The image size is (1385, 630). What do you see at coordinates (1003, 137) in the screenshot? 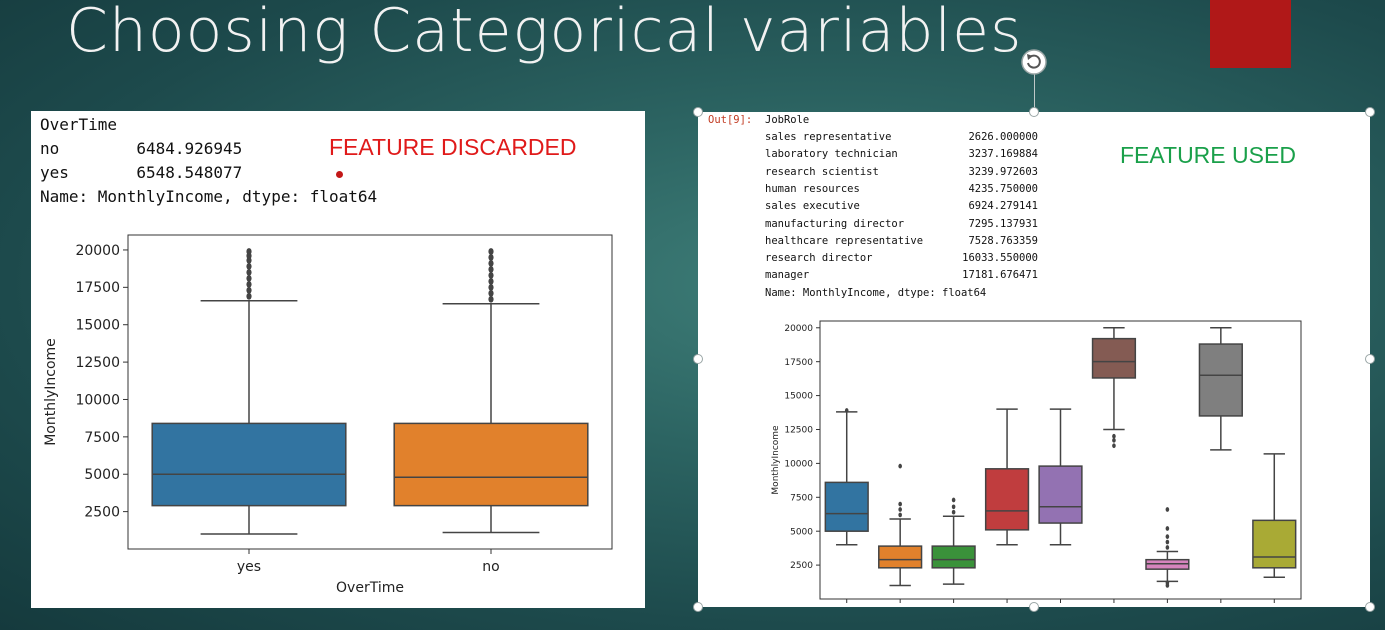
I see `jobrole-value: 2626.000000` at bounding box center [1003, 137].